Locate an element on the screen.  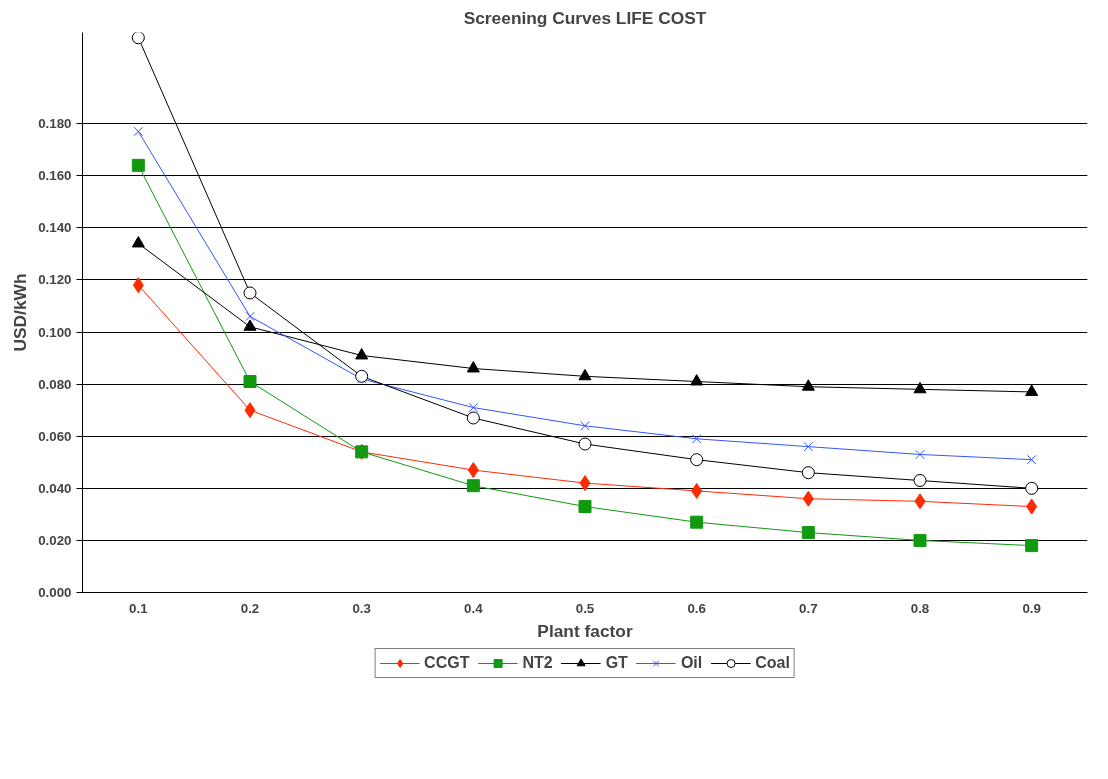
legend-label: CCGT is located at coordinates (447, 663).